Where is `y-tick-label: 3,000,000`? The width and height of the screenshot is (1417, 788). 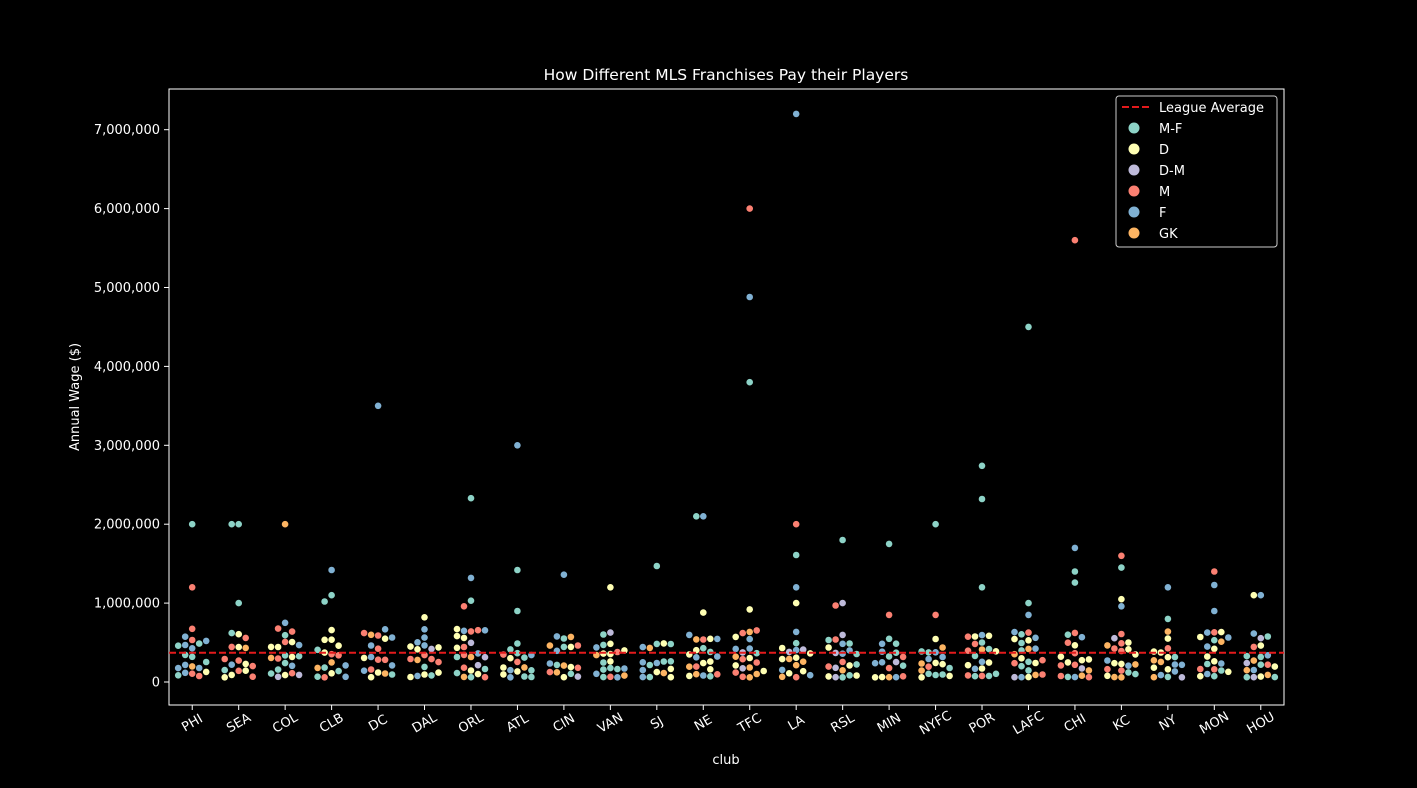 y-tick-label: 3,000,000 is located at coordinates (127, 446).